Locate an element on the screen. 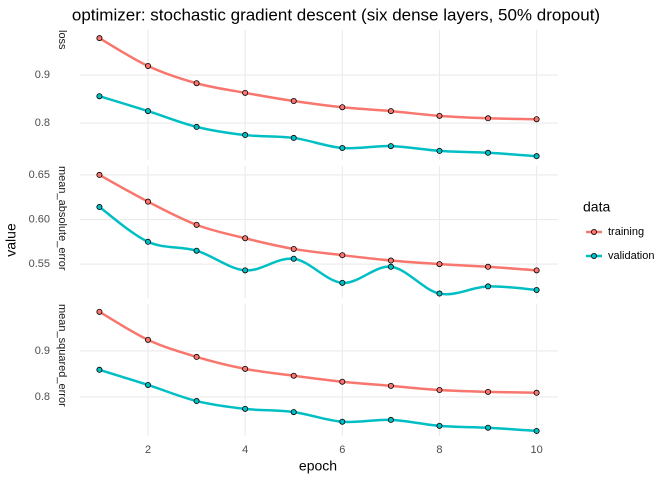 The width and height of the screenshot is (672, 485). x-tick-label: 2 is located at coordinates (148, 450).